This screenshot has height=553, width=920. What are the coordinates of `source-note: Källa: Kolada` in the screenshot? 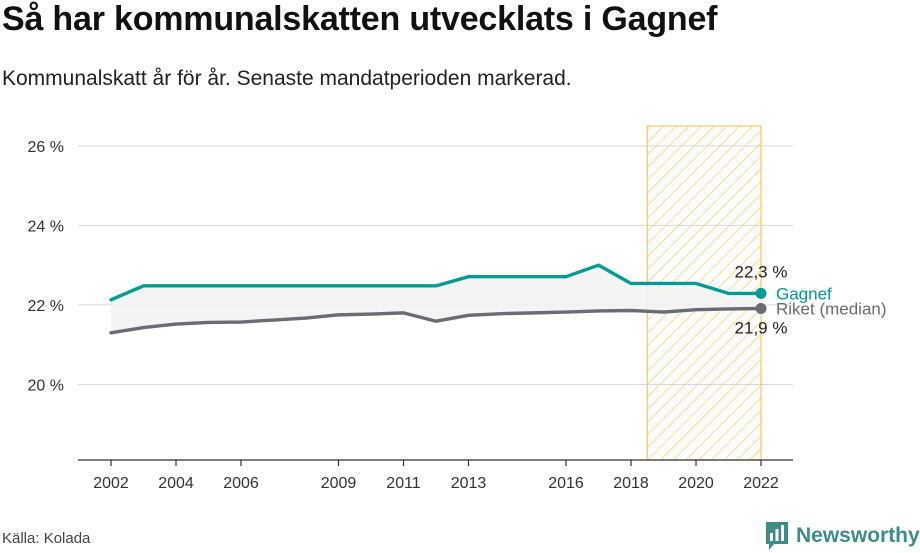 It's located at (46, 538).